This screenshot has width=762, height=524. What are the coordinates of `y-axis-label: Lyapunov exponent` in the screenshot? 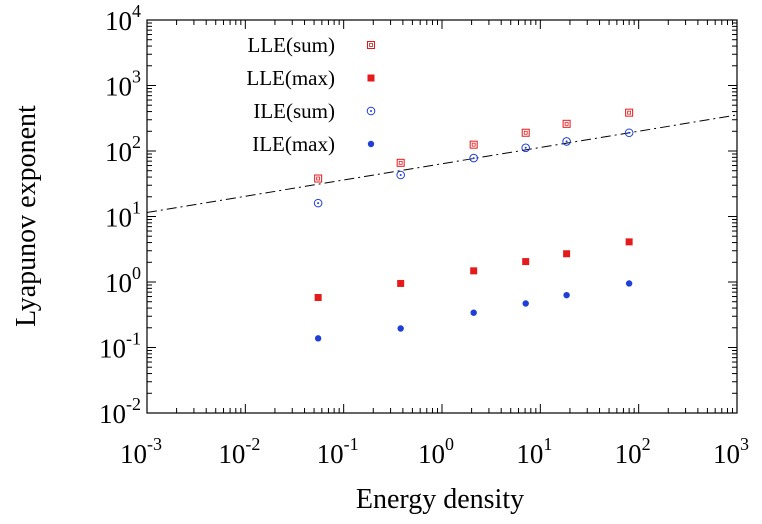 It's located at (26, 216).